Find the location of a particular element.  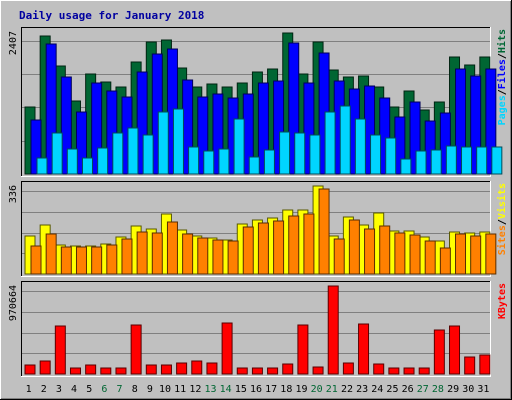

x-tick-label: 8 is located at coordinates (135, 389).